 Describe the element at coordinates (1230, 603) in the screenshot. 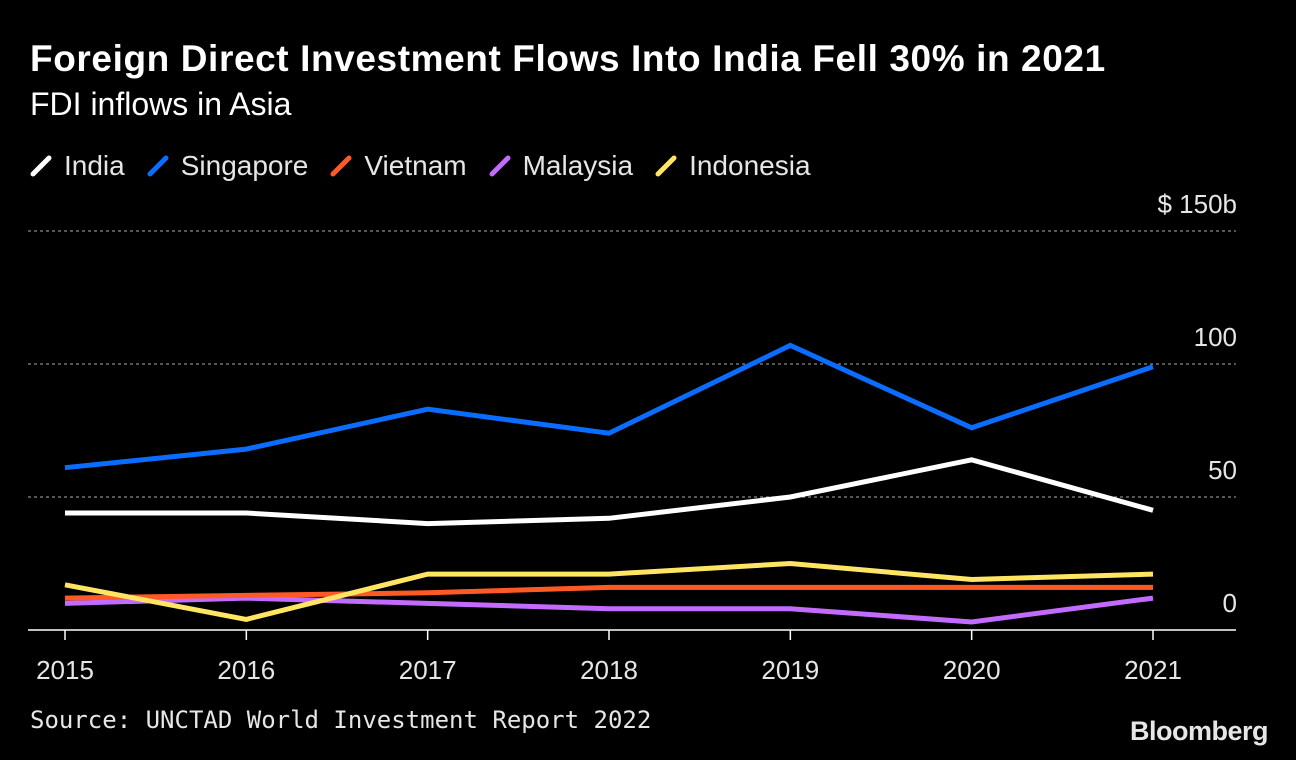

I see `y-tick-label-0: 0` at that location.